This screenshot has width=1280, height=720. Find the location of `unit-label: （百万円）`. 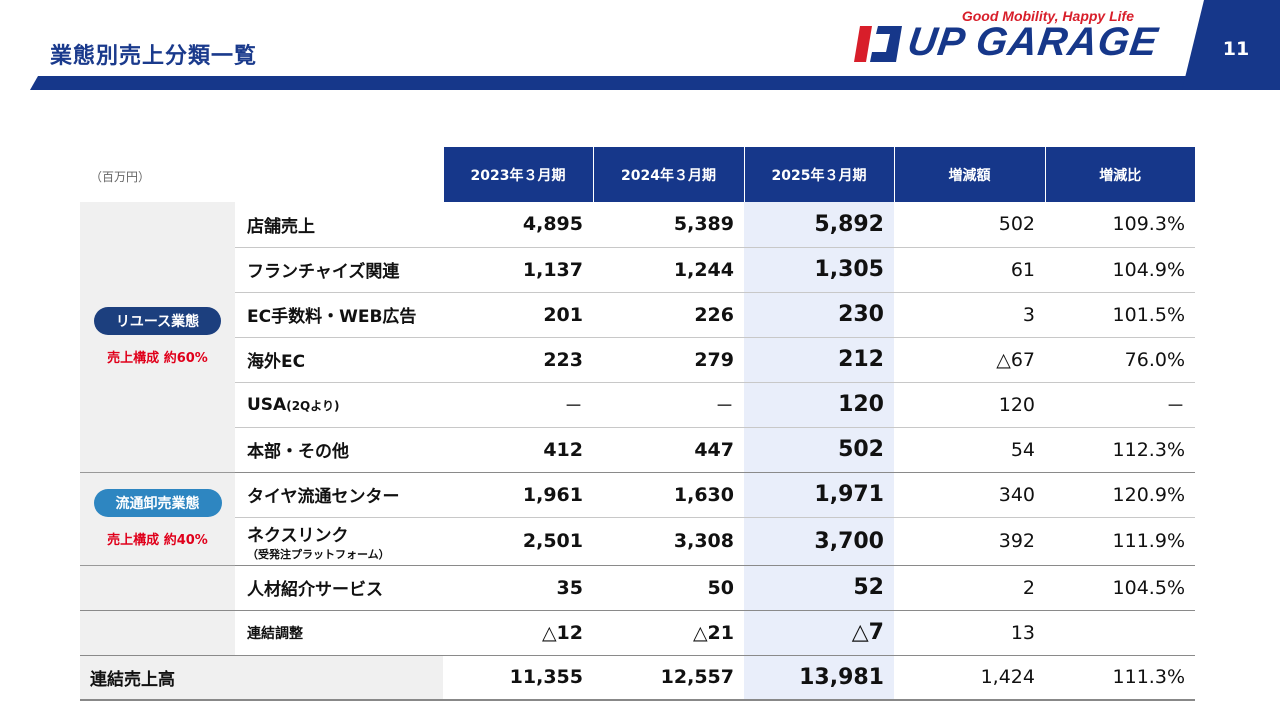

unit-label: （百万円） is located at coordinates (120, 177).